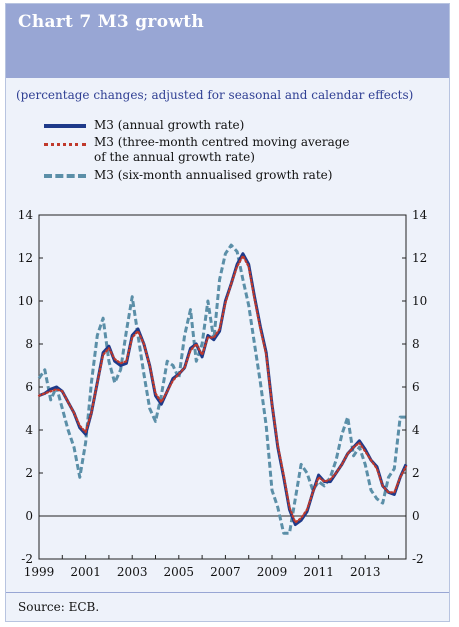  I want to click on legend-label: M3 (six-month annualised growth rate), so click(213, 175).